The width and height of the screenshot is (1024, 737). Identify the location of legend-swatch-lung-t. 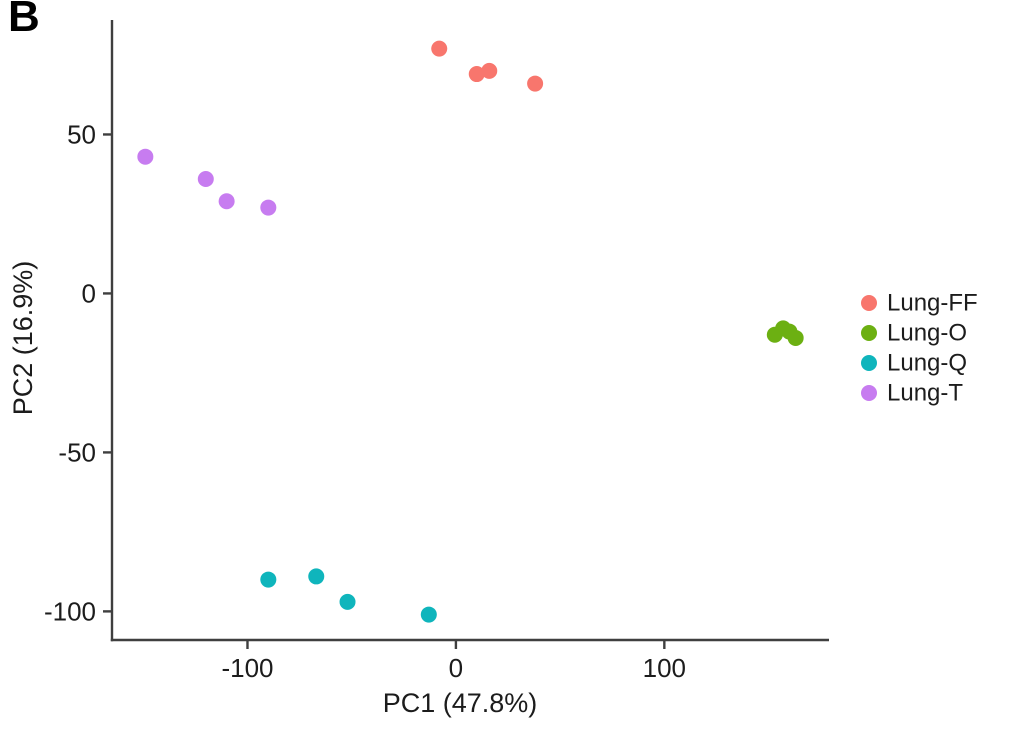
(869, 393).